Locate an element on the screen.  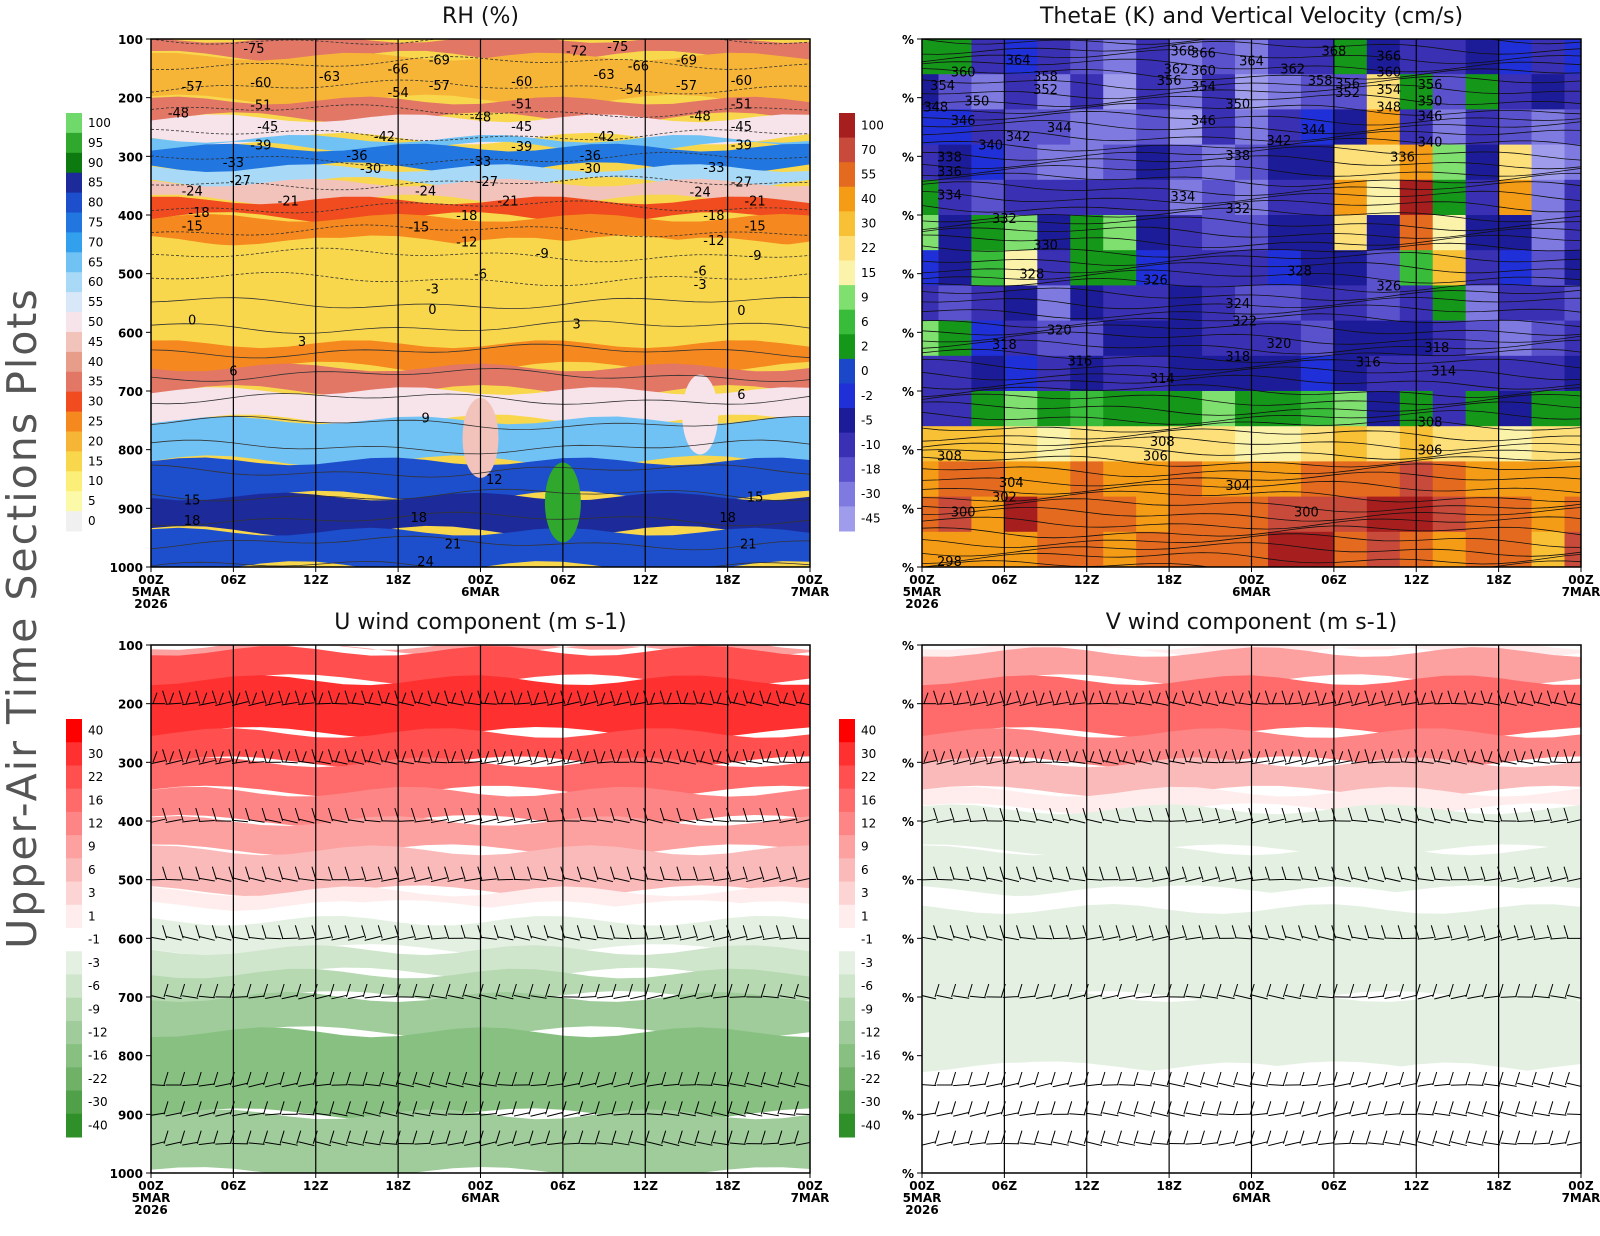
thetae-colorbar-swatch is located at coordinates (847, 347).